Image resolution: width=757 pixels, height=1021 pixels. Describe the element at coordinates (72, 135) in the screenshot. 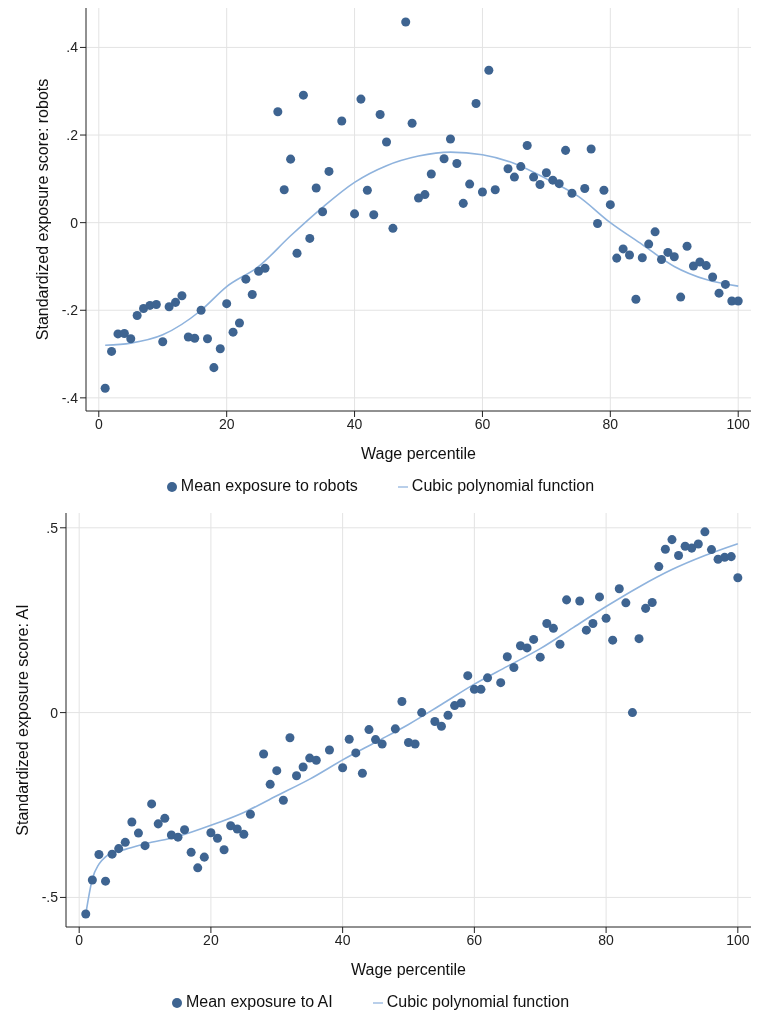

I see `y-tick-label: .2` at that location.